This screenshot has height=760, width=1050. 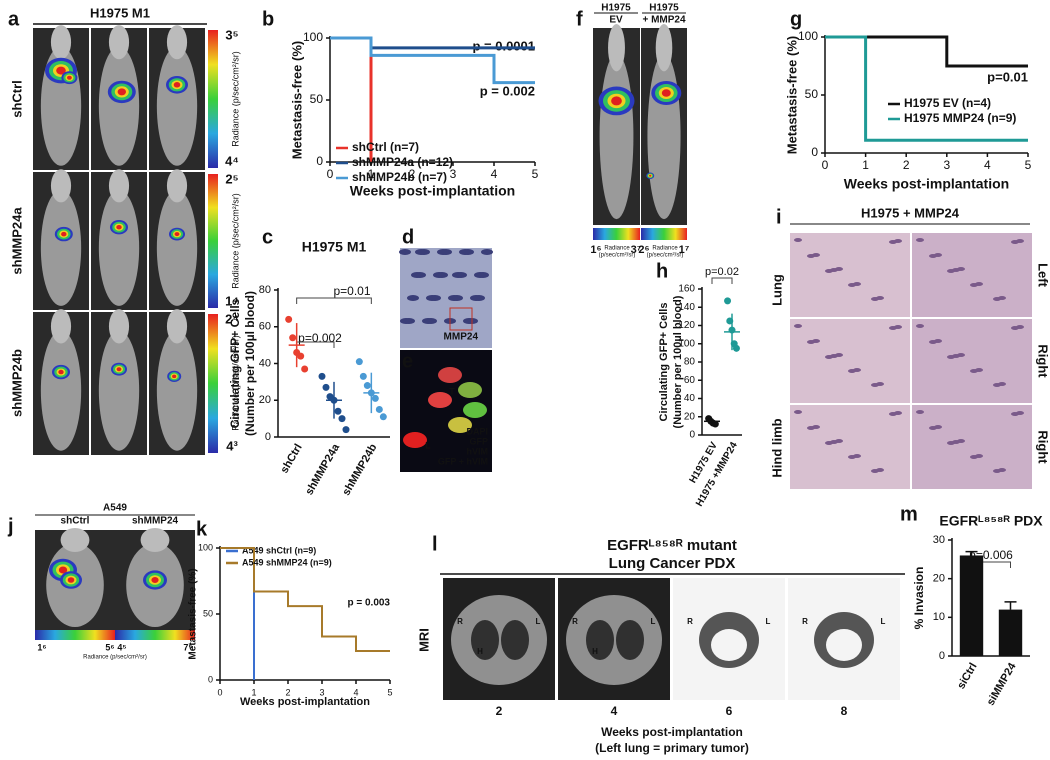 I want to click on label: Left, so click(x=1043, y=275).